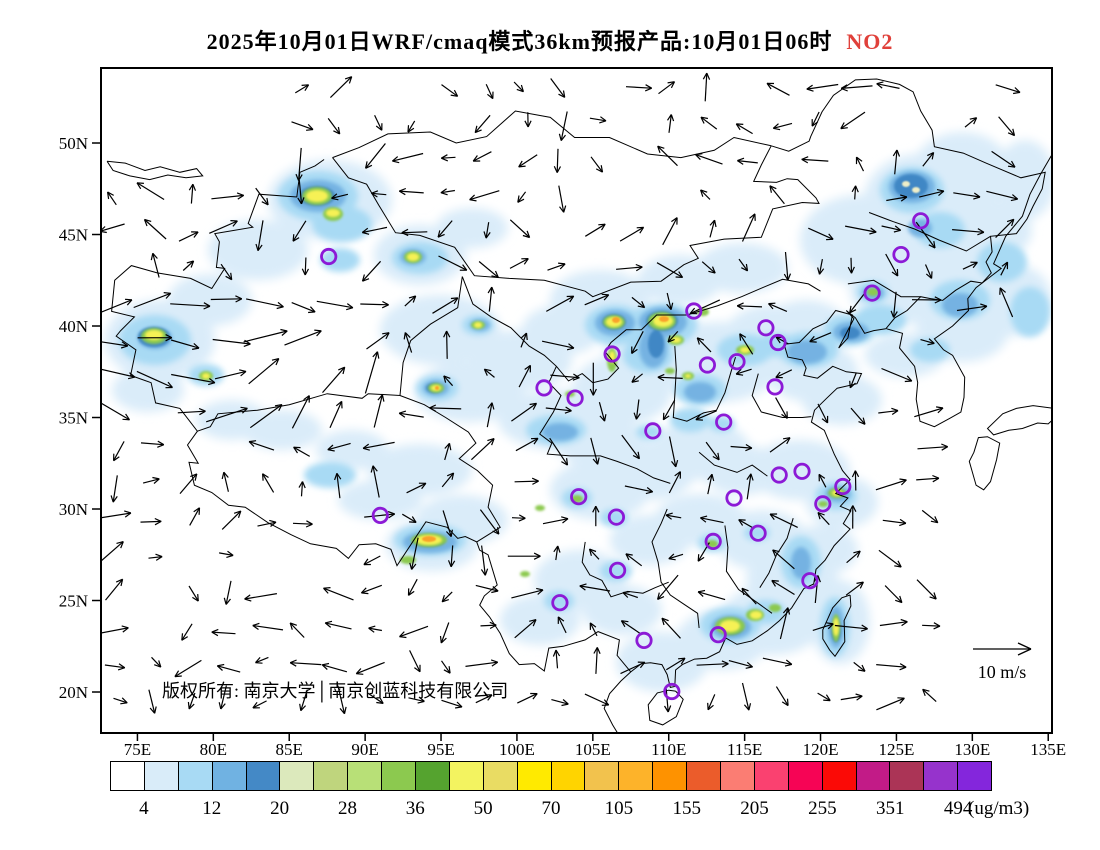  Describe the element at coordinates (364, 749) in the screenshot. I see `lon-tick-label: 90E` at that location.